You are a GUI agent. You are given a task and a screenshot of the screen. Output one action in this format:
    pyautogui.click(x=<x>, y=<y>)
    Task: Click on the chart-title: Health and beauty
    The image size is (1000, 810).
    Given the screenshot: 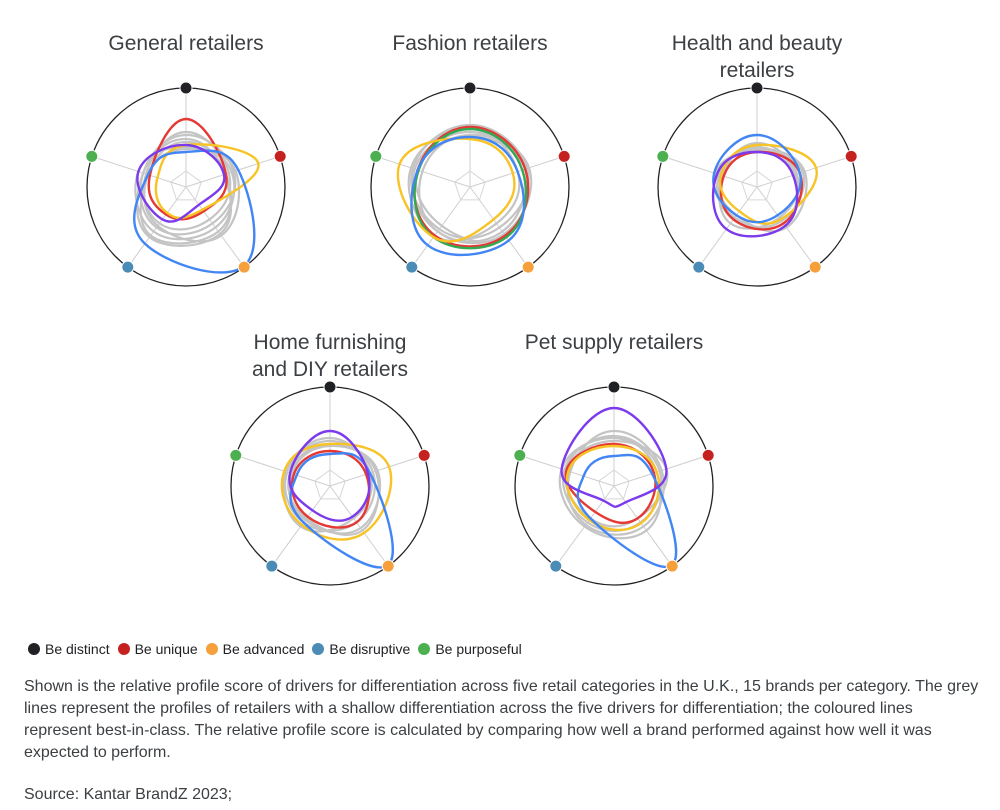 What is the action you would take?
    pyautogui.click(x=757, y=43)
    